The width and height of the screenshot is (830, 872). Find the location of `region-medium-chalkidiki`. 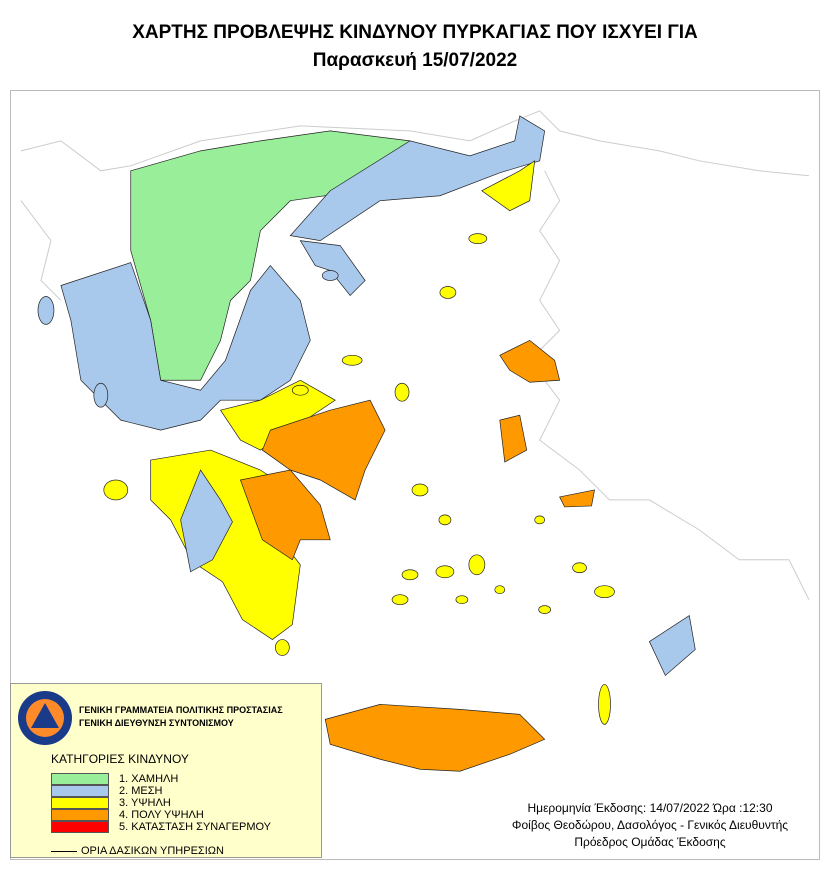

region-medium-chalkidiki is located at coordinates (332, 268).